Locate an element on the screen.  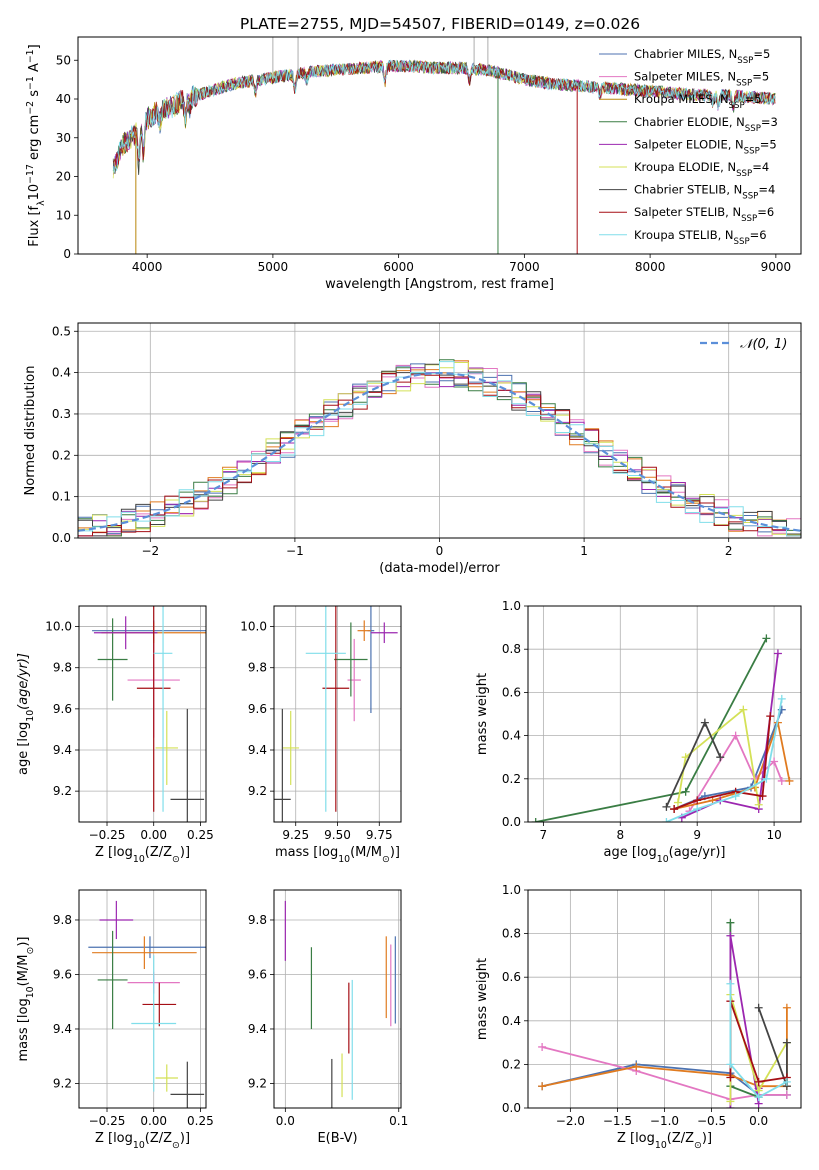
legend-label: Salpeter MILES, NSSP=5 is located at coordinates (701, 79).